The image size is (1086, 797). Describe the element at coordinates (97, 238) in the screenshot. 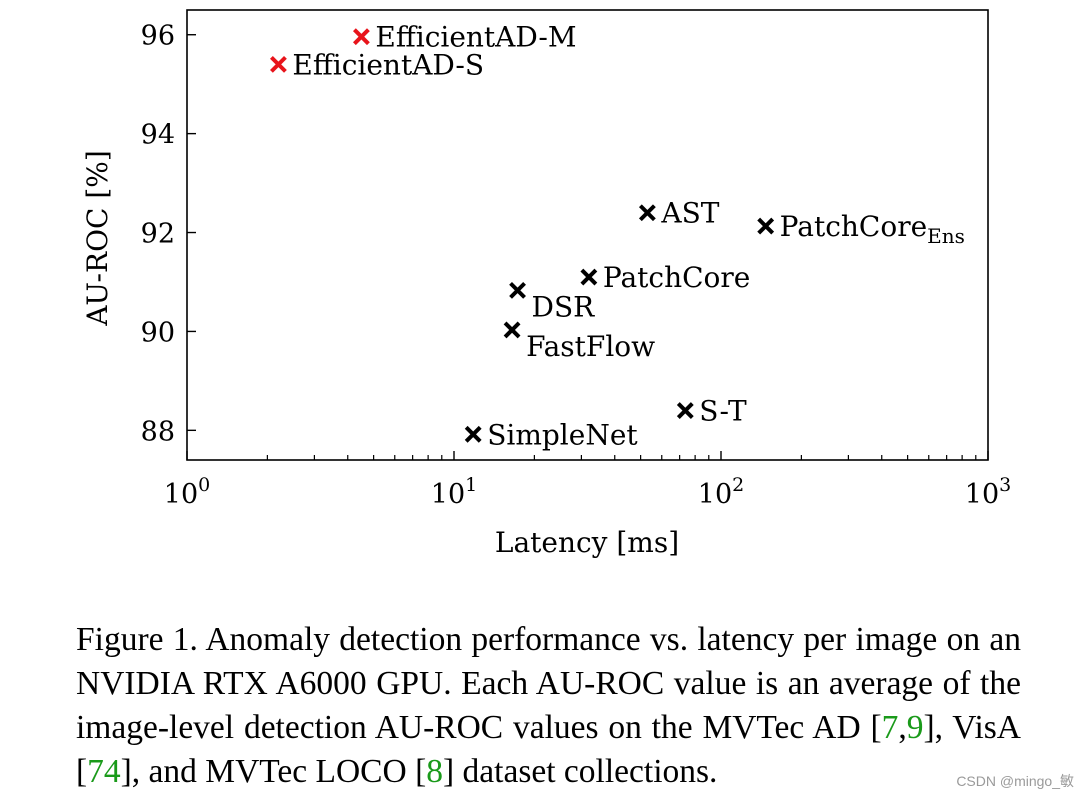

I see `y-axis-label: AU-ROC [%]` at that location.